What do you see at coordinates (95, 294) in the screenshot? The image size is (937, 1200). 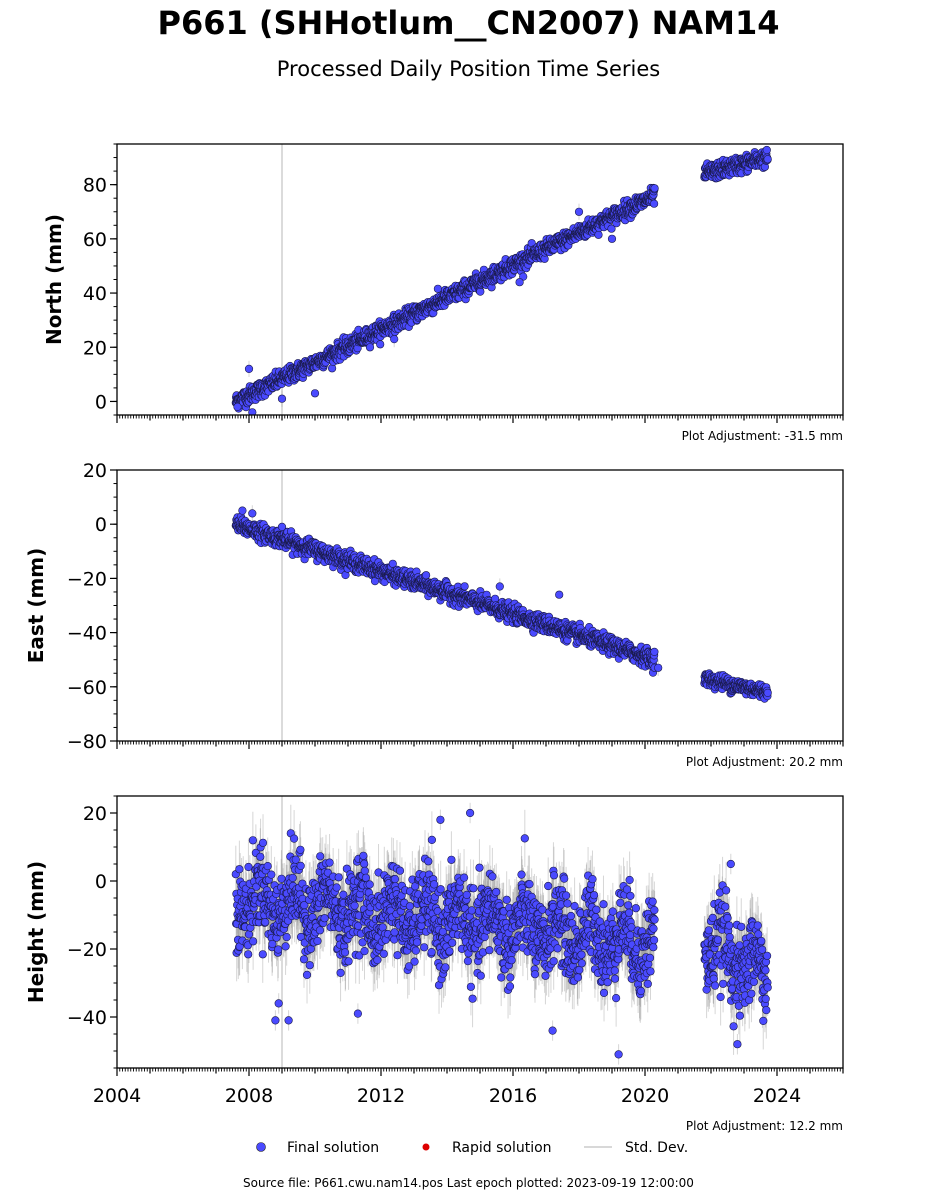 I see `north-y-tick-label: 40` at bounding box center [95, 294].